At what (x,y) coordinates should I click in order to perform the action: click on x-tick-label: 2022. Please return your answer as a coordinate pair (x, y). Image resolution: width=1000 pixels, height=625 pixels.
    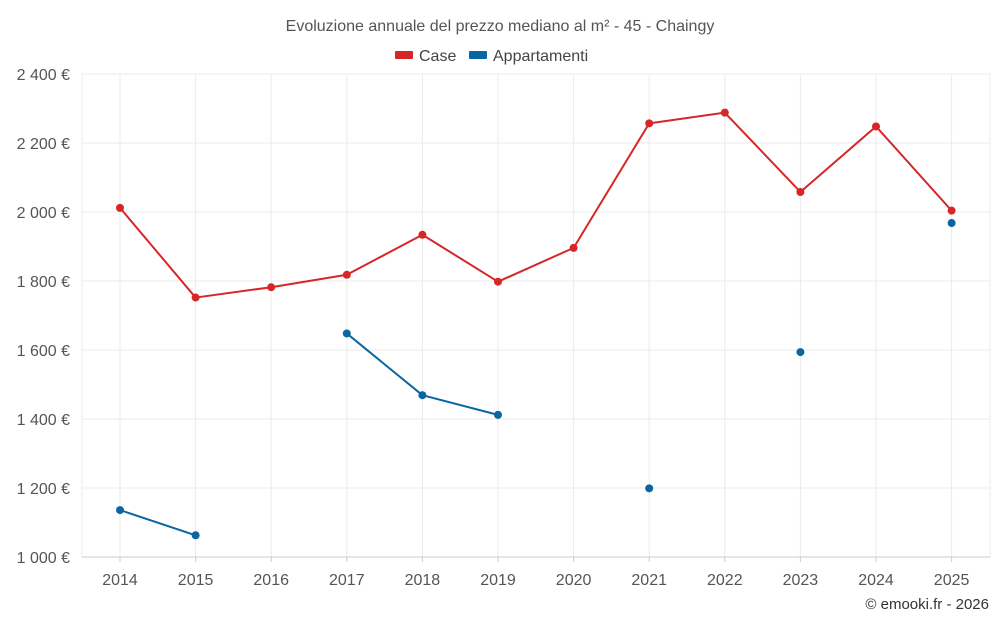
    Looking at the image, I should click on (725, 580).